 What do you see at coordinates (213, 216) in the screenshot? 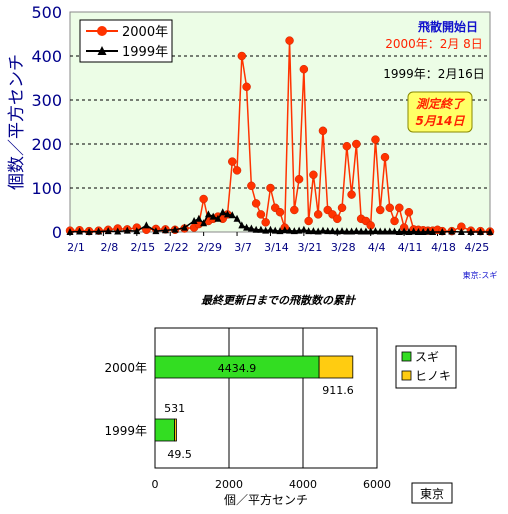
I see `point-1999年-17` at bounding box center [213, 216].